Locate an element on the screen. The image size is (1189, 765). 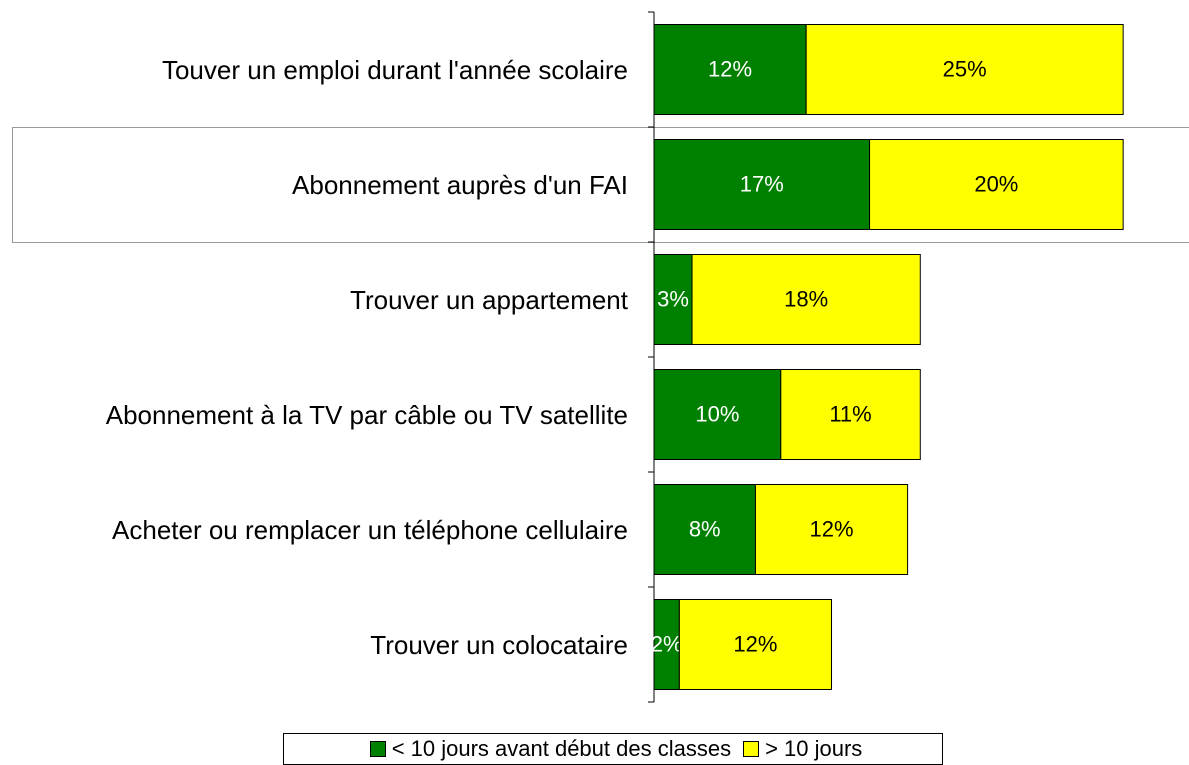
value-label: 3% is located at coordinates (673, 298).